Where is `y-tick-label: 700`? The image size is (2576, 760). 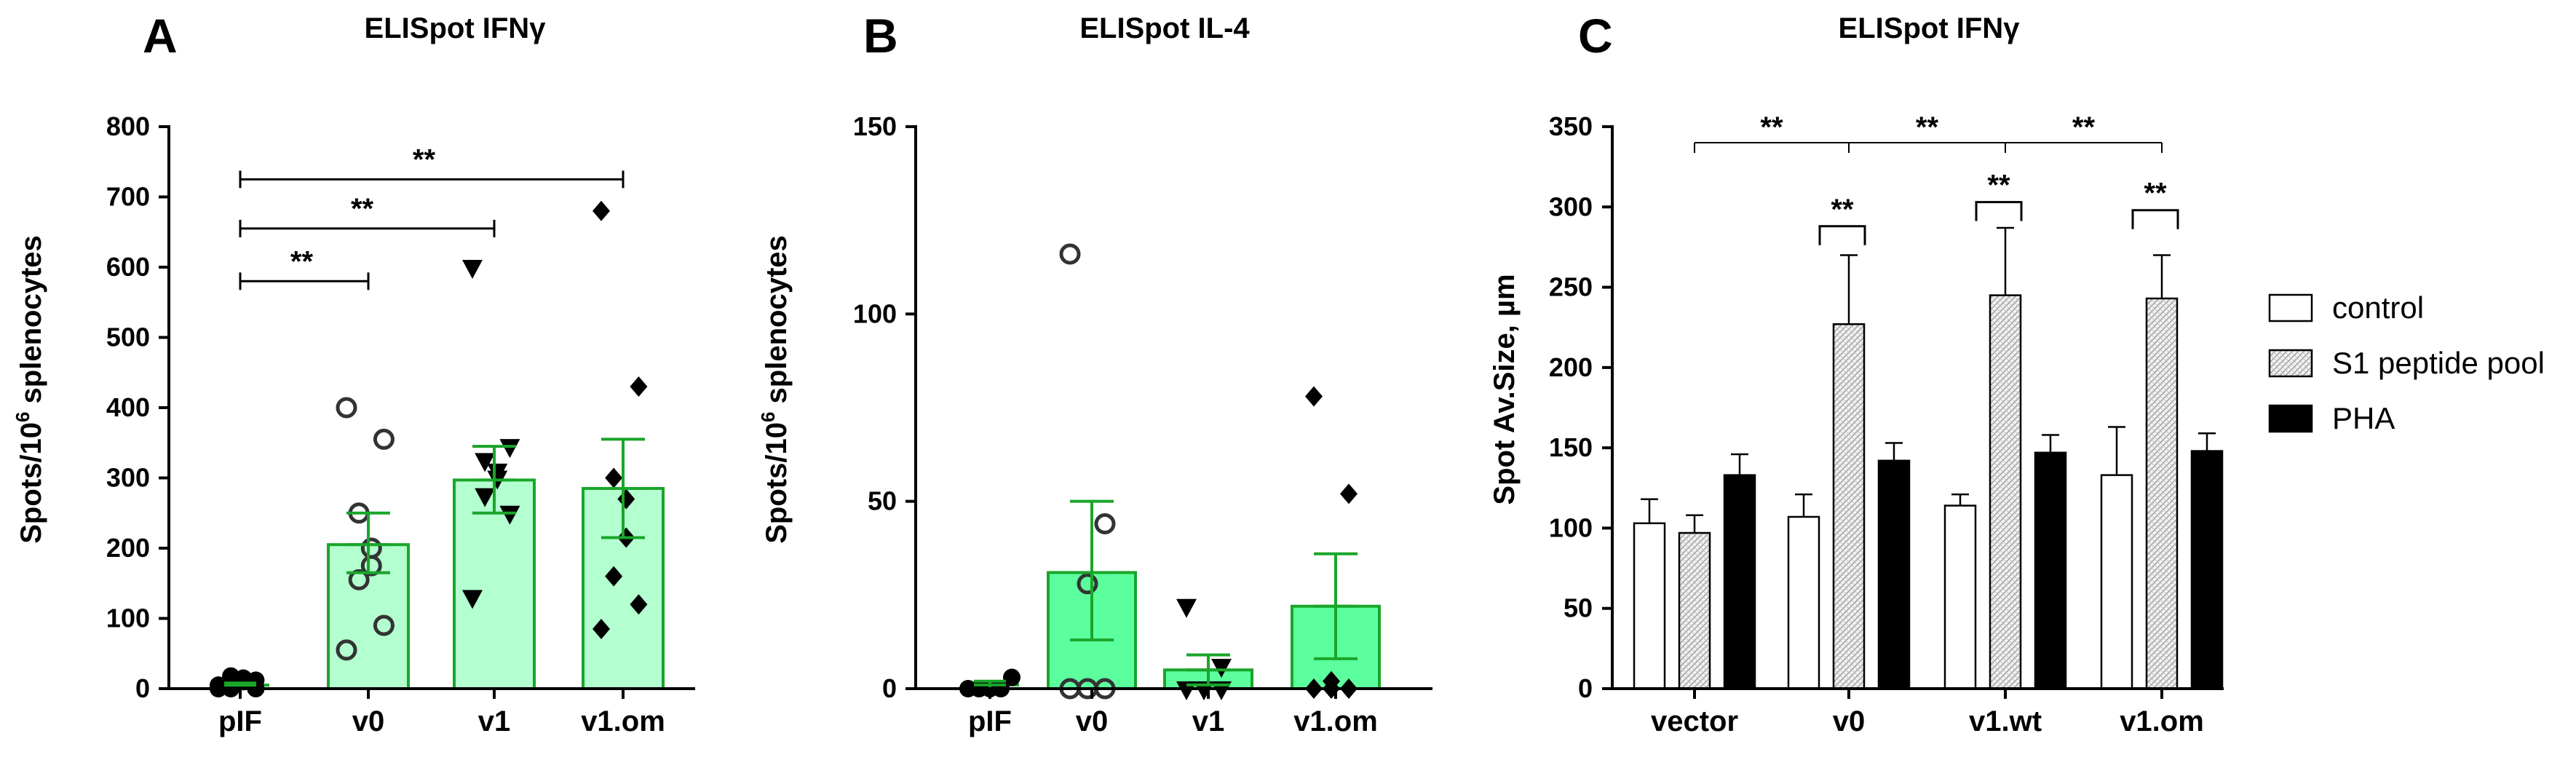 y-tick-label: 700 is located at coordinates (128, 197).